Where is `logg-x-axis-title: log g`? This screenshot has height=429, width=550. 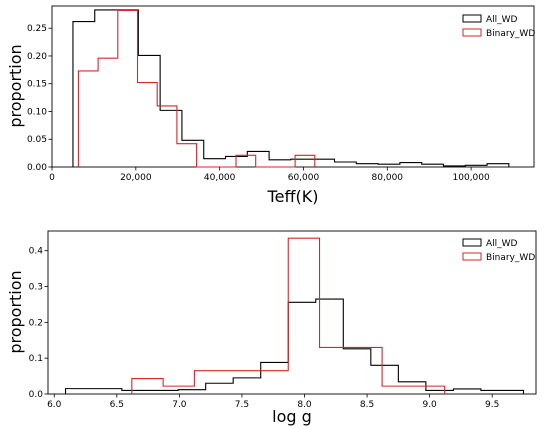 logg-x-axis-title: log g is located at coordinates (292, 416).